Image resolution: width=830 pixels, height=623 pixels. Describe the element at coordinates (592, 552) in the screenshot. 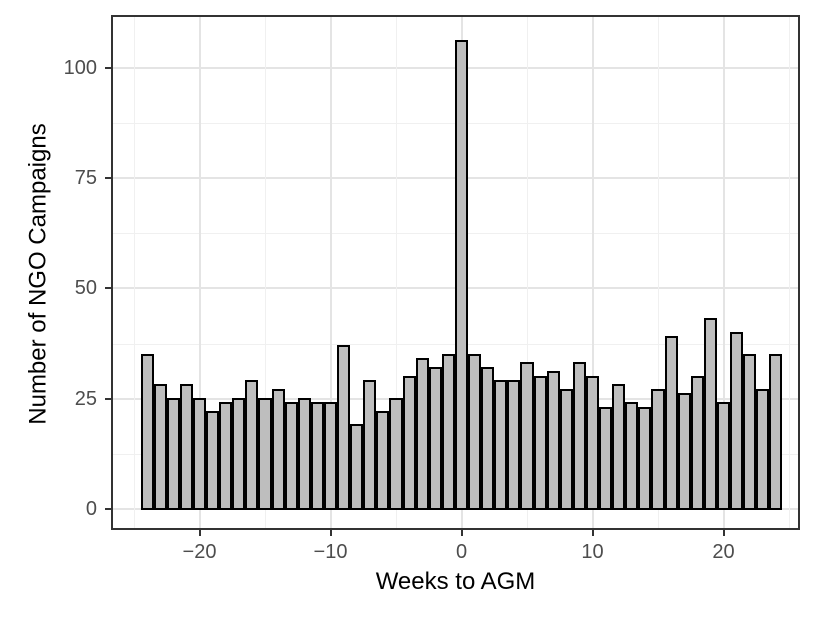

I see `x-tick-label: 10` at that location.